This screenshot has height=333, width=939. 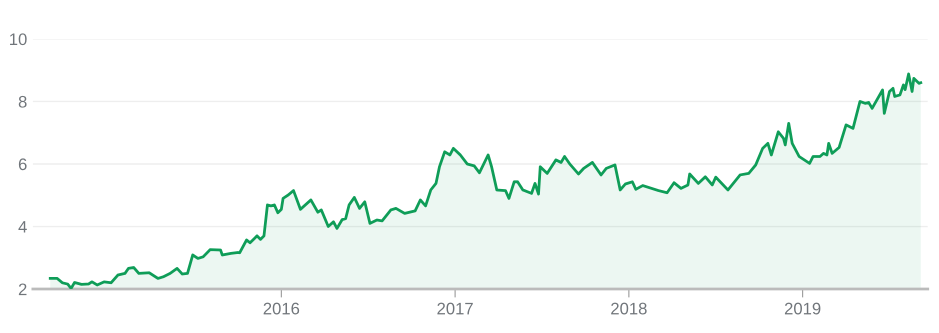 I want to click on y-tick-label: 6, so click(x=22, y=164).